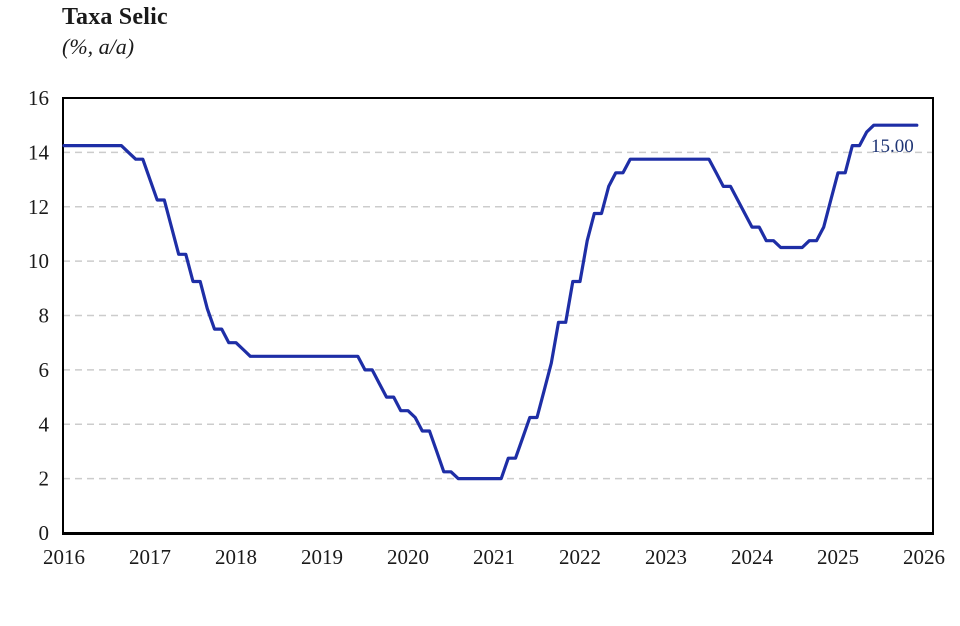 The width and height of the screenshot is (960, 626). What do you see at coordinates (752, 557) in the screenshot?
I see `x-tick-label-2024: 2024` at bounding box center [752, 557].